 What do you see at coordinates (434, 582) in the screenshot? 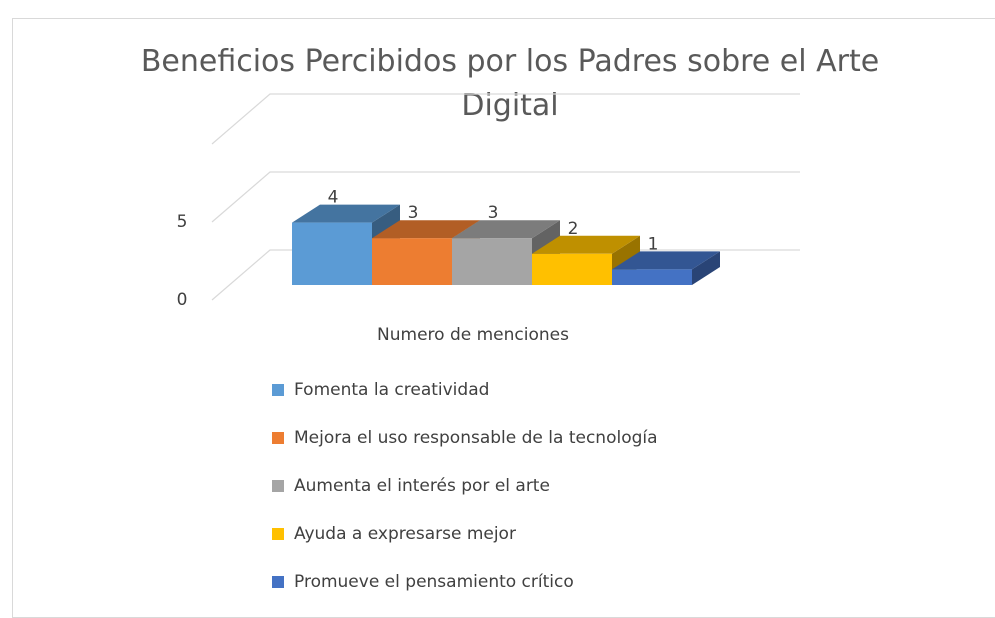
I see `legend-label: Promueve el pensamiento crítico` at bounding box center [434, 582].